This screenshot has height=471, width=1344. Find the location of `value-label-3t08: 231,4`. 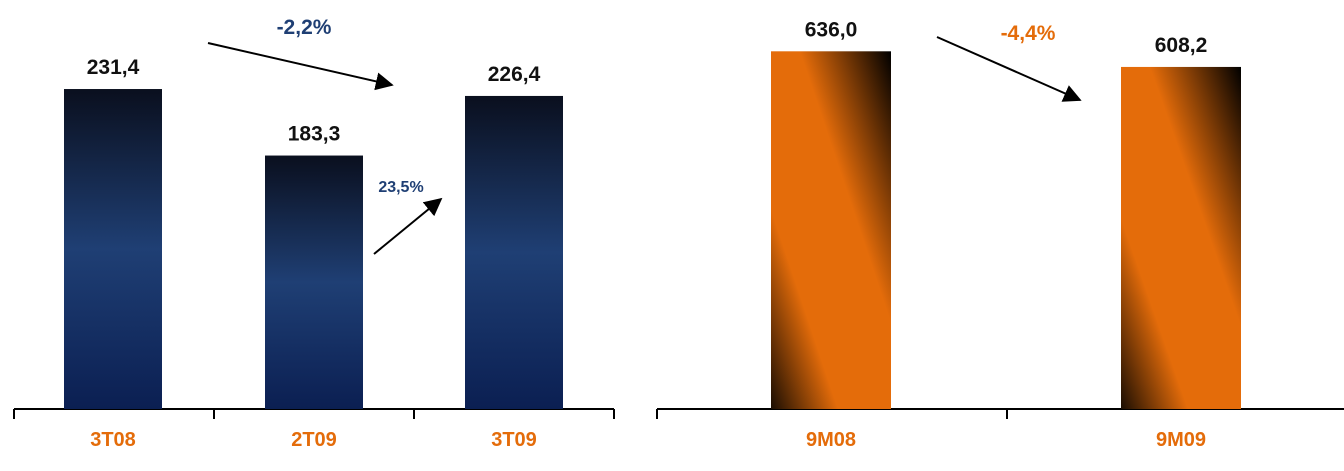

value-label-3t08: 231,4 is located at coordinates (113, 67).